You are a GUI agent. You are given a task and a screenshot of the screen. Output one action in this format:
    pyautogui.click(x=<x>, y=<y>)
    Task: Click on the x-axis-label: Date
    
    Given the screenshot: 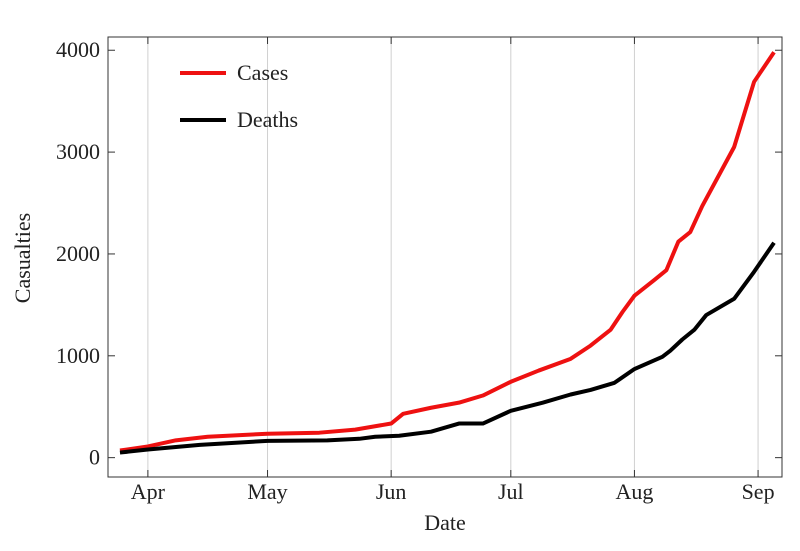 What is the action you would take?
    pyautogui.click(x=445, y=522)
    